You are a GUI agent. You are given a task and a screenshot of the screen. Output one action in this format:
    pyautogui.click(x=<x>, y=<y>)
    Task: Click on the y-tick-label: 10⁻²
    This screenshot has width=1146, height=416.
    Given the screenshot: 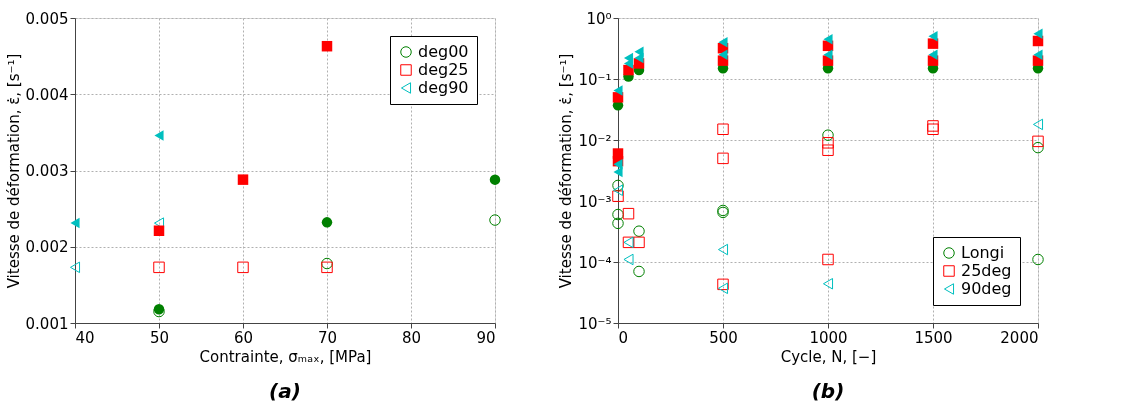 What is the action you would take?
    pyautogui.click(x=595, y=140)
    